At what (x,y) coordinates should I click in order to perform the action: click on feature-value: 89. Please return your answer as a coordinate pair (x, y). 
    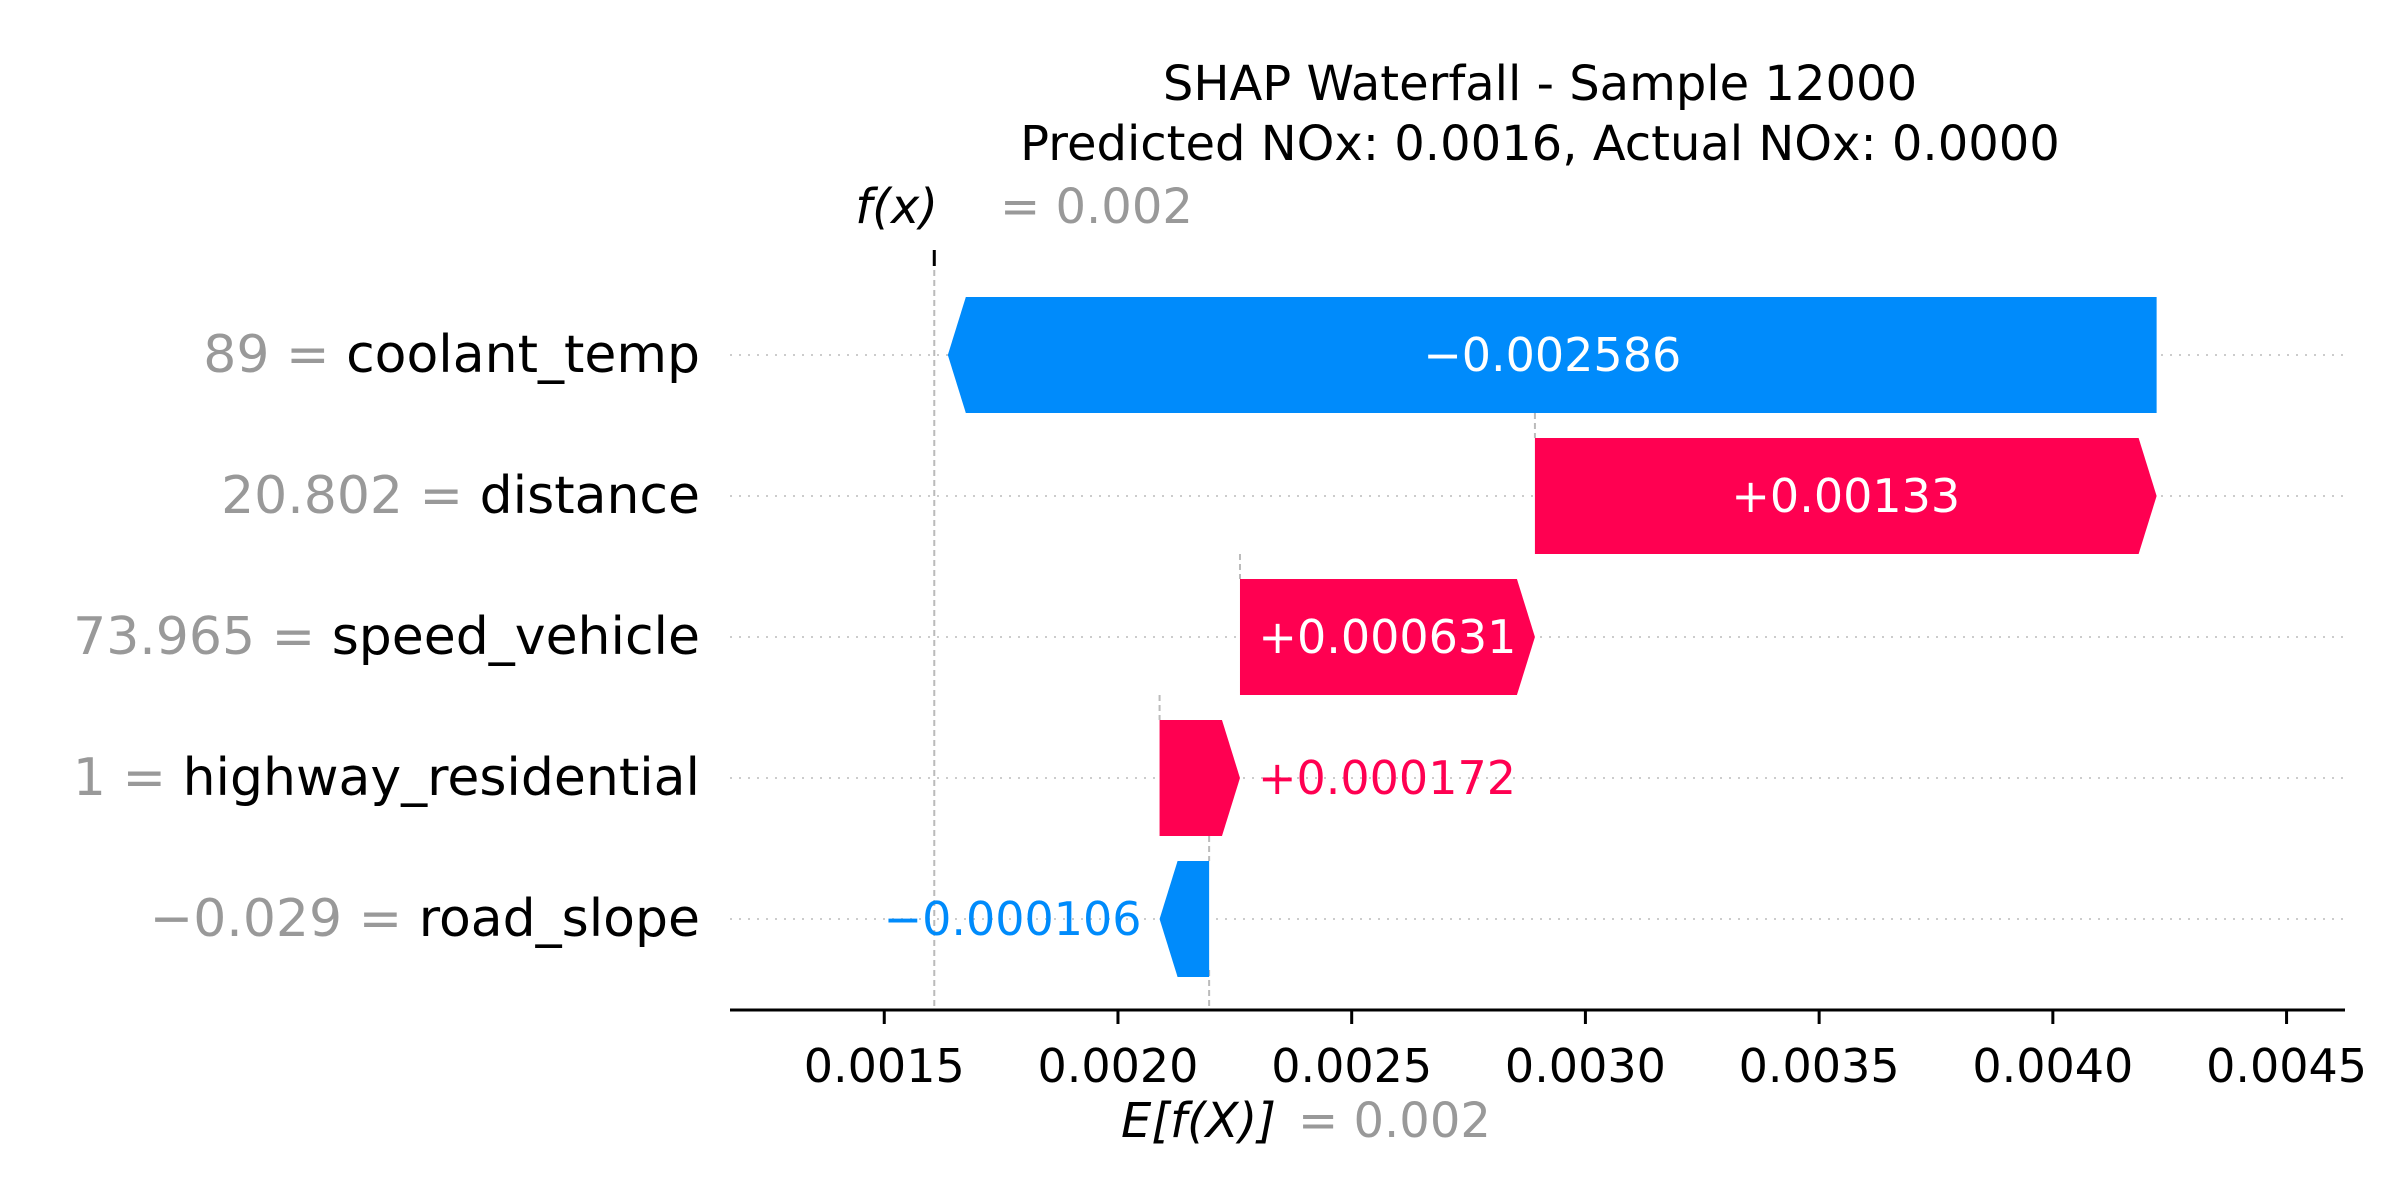
    Looking at the image, I should click on (236, 355).